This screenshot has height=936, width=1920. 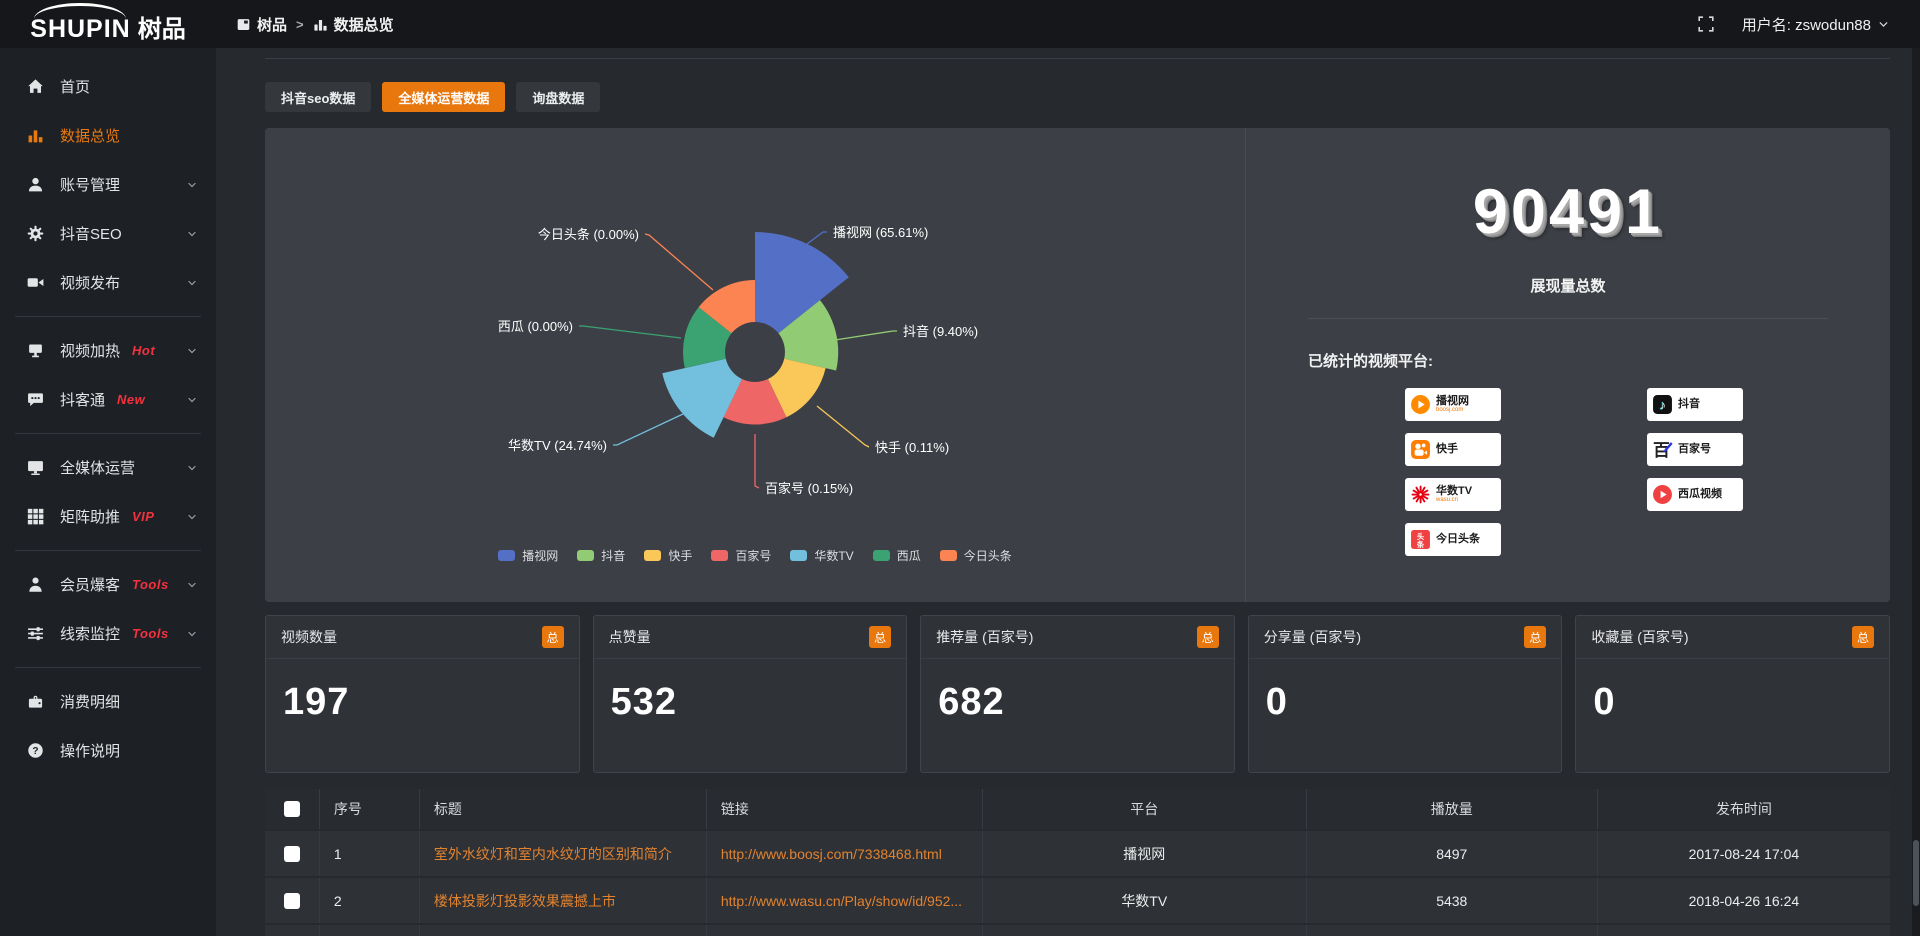 What do you see at coordinates (1420, 494) in the screenshot?
I see `wasu-logo-icon` at bounding box center [1420, 494].